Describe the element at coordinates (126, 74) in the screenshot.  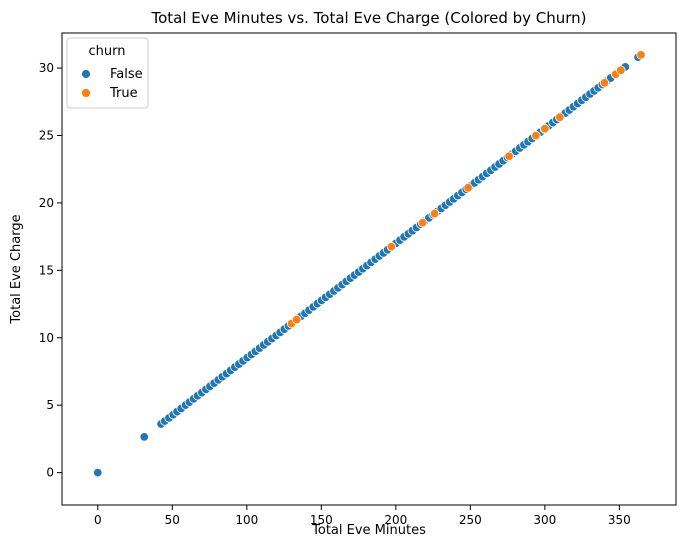
I see `legend-label-false: False` at that location.